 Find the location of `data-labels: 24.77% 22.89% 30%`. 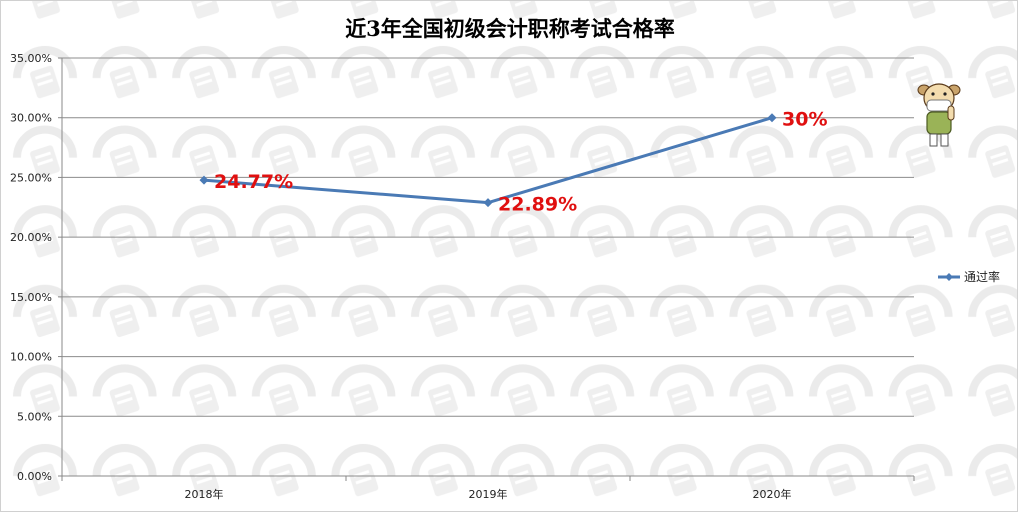

data-labels: 24.77% 22.89% 30% is located at coordinates (520, 162).